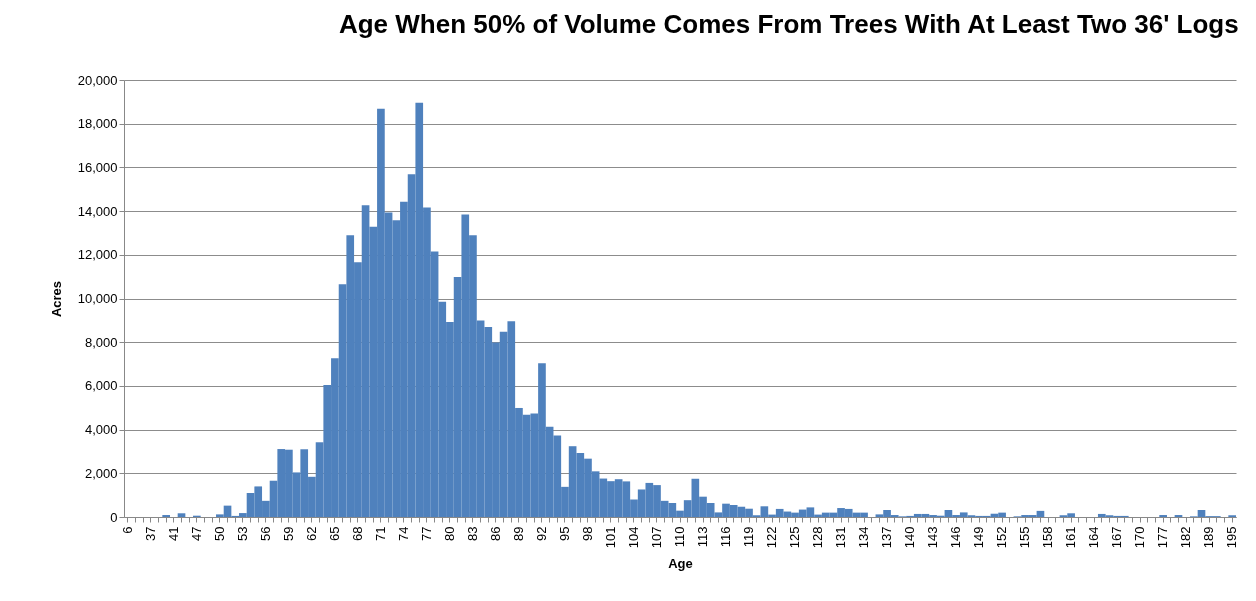 This screenshot has height=601, width=1256. What do you see at coordinates (749, 537) in the screenshot?
I see `x-tick-label: 119` at bounding box center [749, 537].